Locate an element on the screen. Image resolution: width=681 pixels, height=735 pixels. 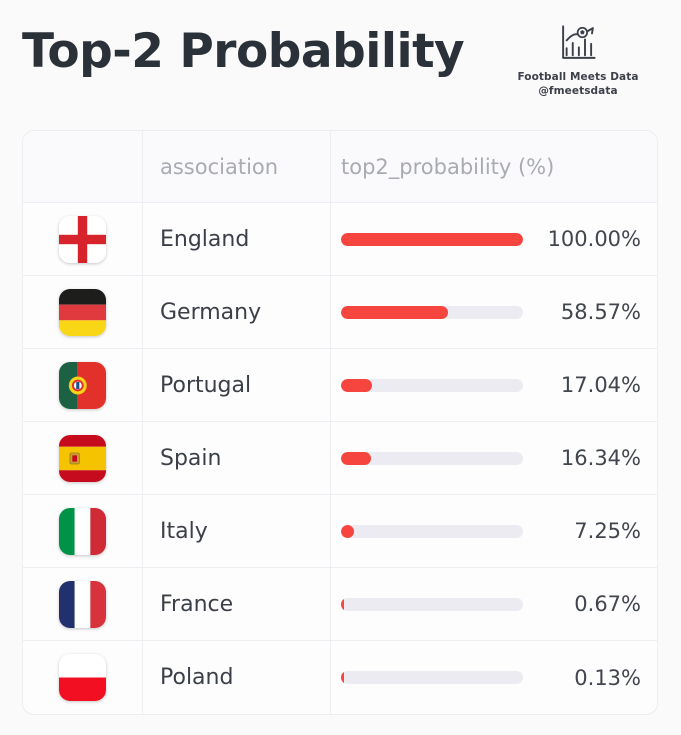
cell-association: Italy is located at coordinates (237, 531).